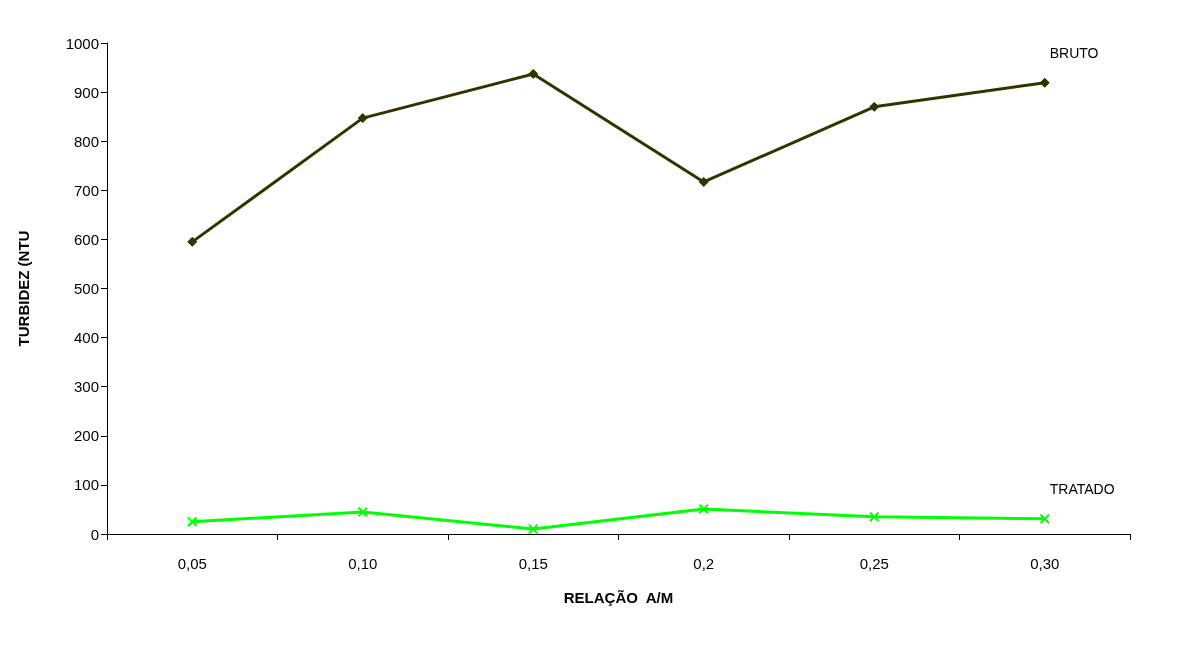 This screenshot has height=646, width=1189. Describe the element at coordinates (86, 190) in the screenshot. I see `y-tick-label: 700` at that location.